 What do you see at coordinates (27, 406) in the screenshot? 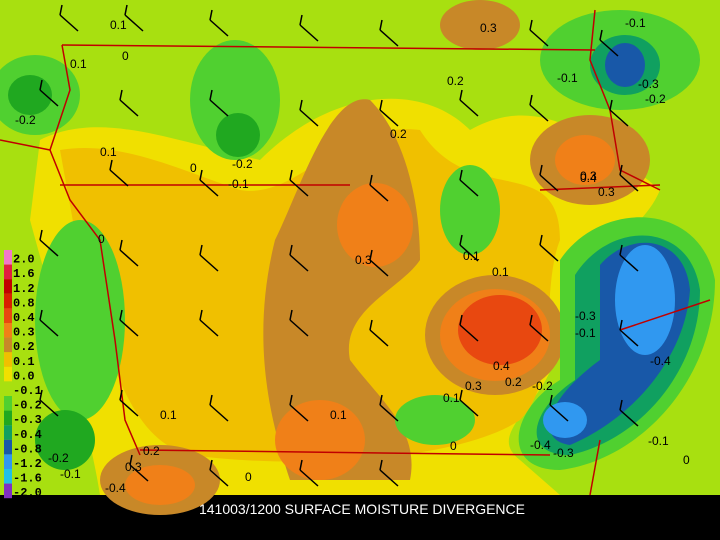
I see `legend-label: -0.2` at bounding box center [27, 406].